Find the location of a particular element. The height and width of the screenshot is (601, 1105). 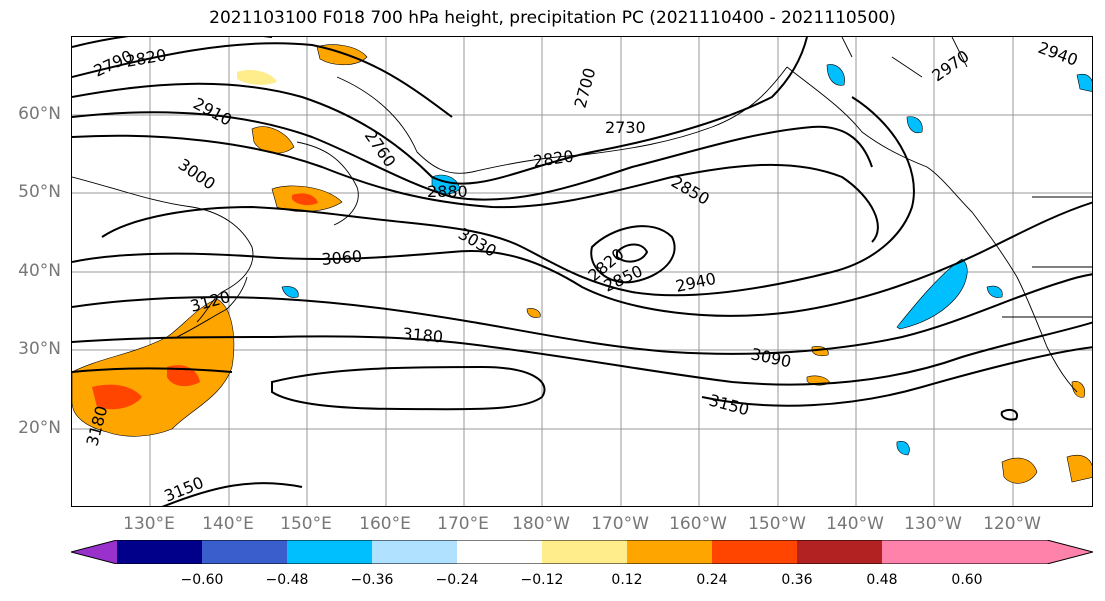

lat-label: 50°N is located at coordinates (39, 192).